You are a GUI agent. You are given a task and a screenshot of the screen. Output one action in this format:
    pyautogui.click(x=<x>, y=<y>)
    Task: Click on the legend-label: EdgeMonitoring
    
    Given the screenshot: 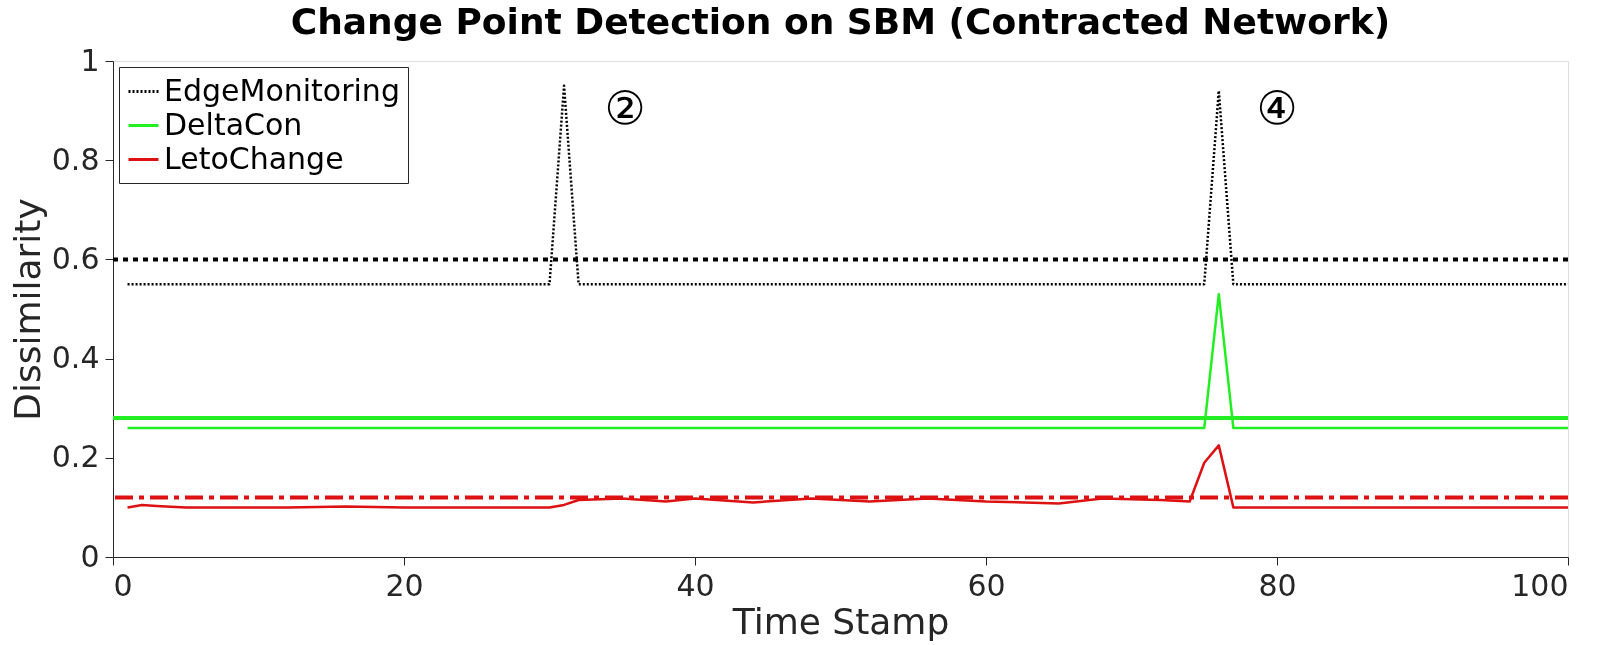 What is the action you would take?
    pyautogui.click(x=282, y=90)
    